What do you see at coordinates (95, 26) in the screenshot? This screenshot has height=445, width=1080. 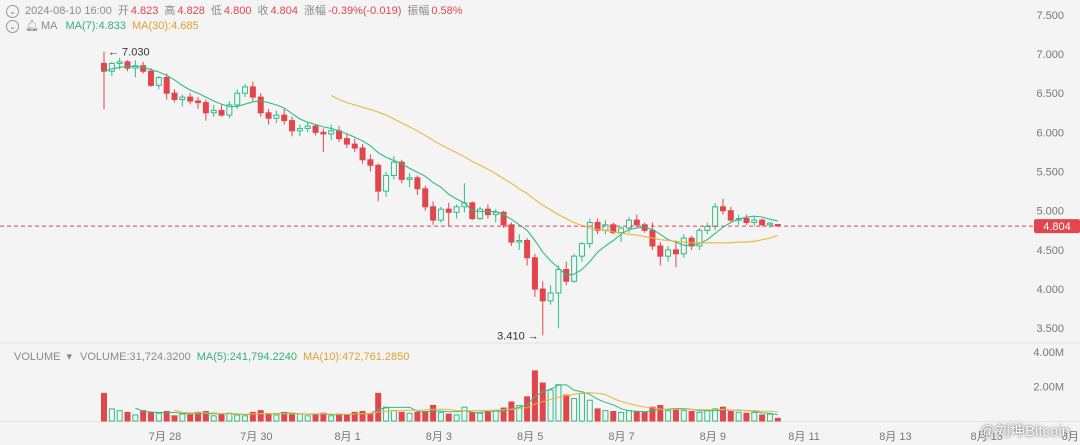 I see `ma7-value: MA(7):4.833` at bounding box center [95, 26].